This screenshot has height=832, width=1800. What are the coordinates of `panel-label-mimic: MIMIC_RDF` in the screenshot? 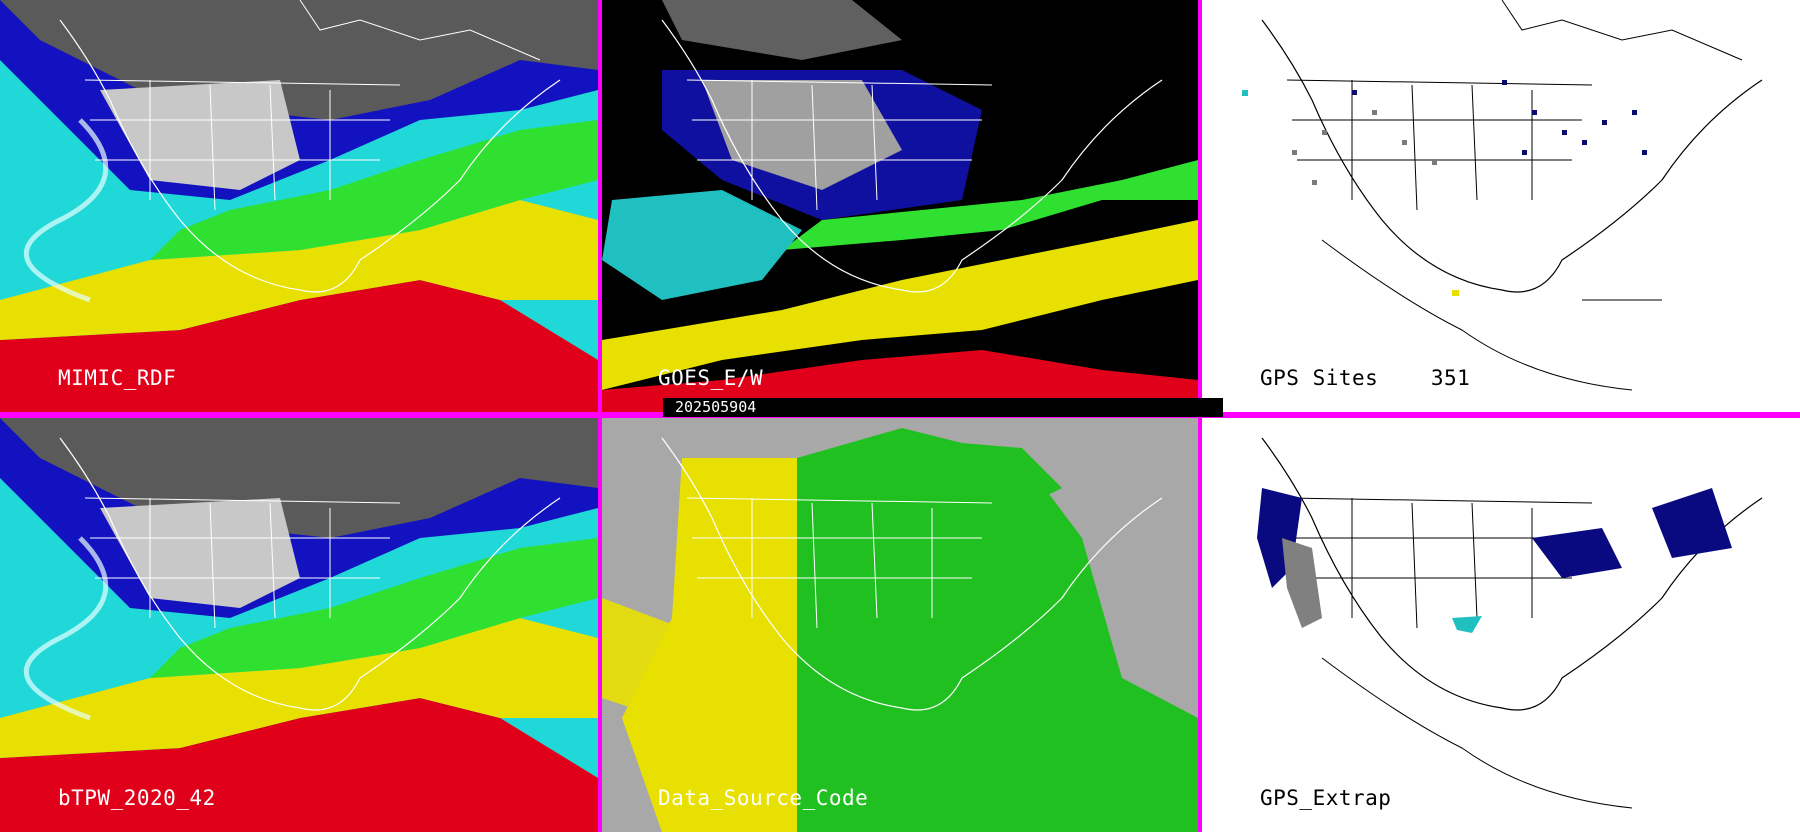 It's located at (117, 378).